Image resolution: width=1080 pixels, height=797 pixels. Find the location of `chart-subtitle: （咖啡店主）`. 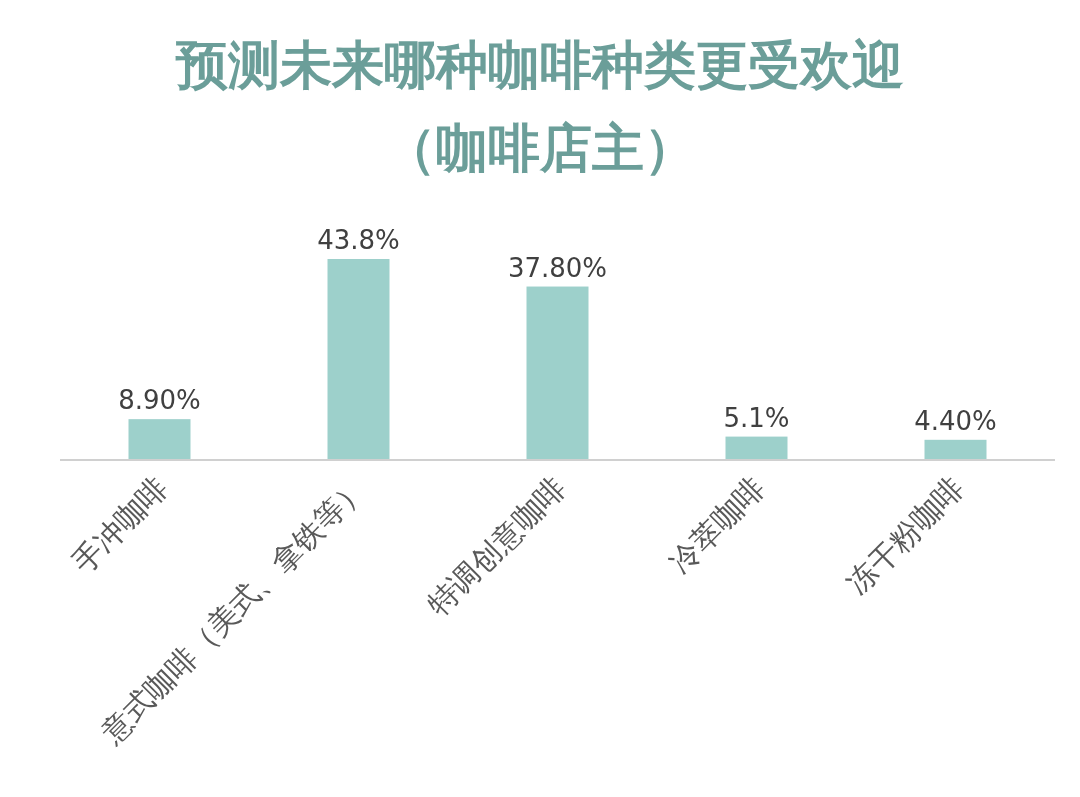

chart-subtitle: （咖啡店主） is located at coordinates (540, 148).